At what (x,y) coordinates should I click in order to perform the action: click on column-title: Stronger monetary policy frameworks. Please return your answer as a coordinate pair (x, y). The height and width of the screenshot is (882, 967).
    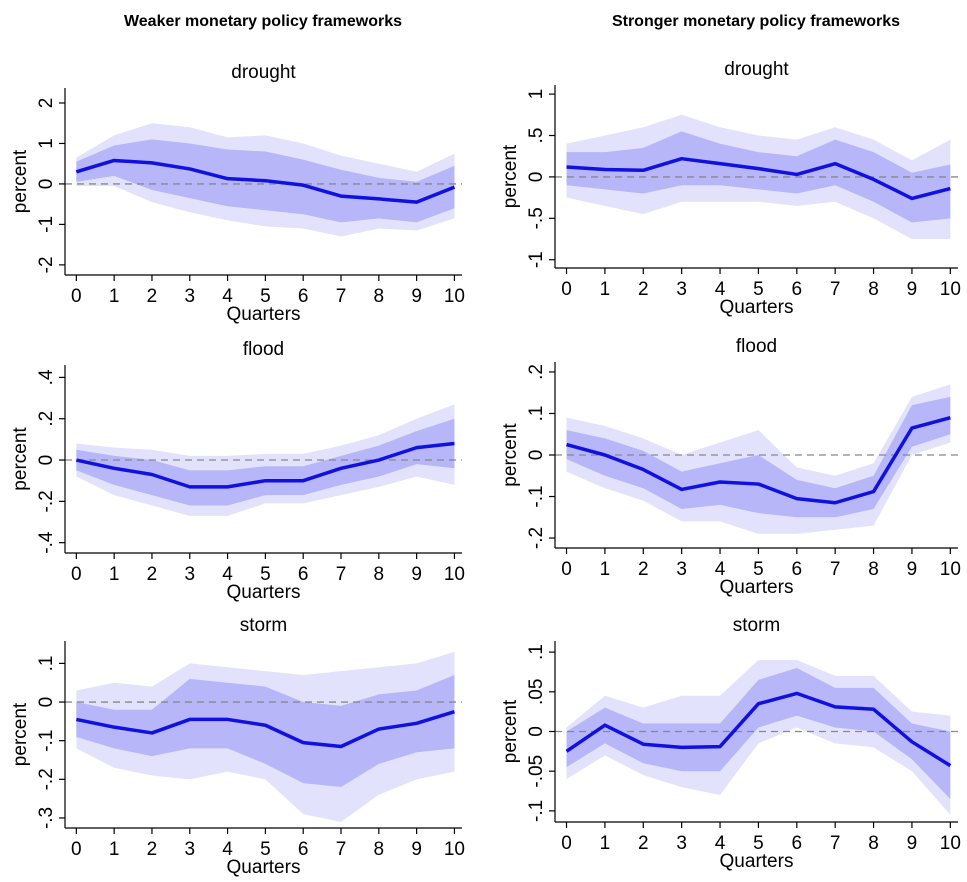
    Looking at the image, I should click on (756, 21).